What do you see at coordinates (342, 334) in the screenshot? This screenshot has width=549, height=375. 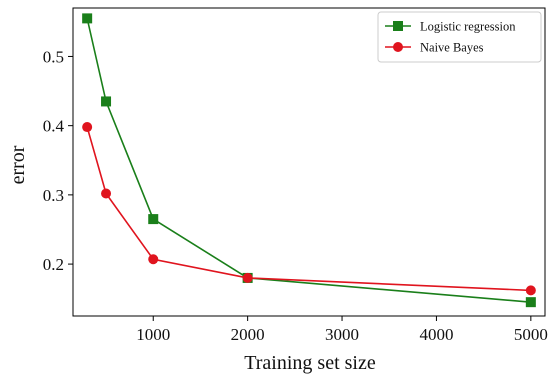 I see `x-tick-label: 3000` at bounding box center [342, 334].